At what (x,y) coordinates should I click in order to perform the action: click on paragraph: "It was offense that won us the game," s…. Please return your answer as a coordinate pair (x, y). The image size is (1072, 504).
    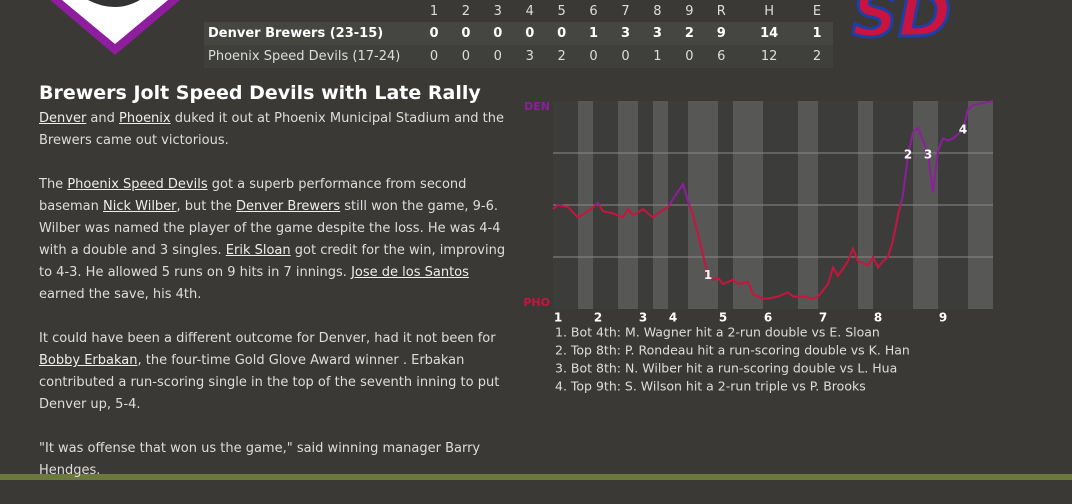
    Looking at the image, I should click on (278, 460).